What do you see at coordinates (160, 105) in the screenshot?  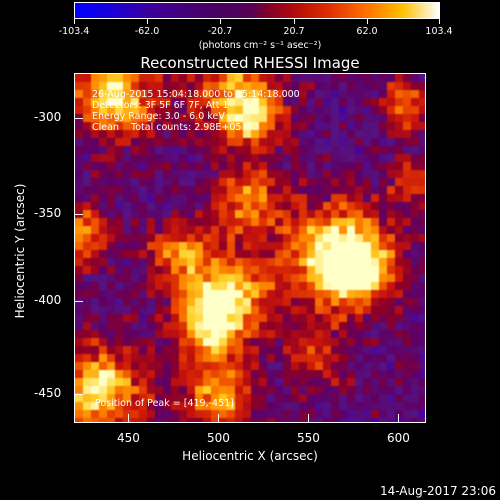 I see `annotation-detectors: Detectors: 3F 5F 6F 7F, Att 1` at bounding box center [160, 105].